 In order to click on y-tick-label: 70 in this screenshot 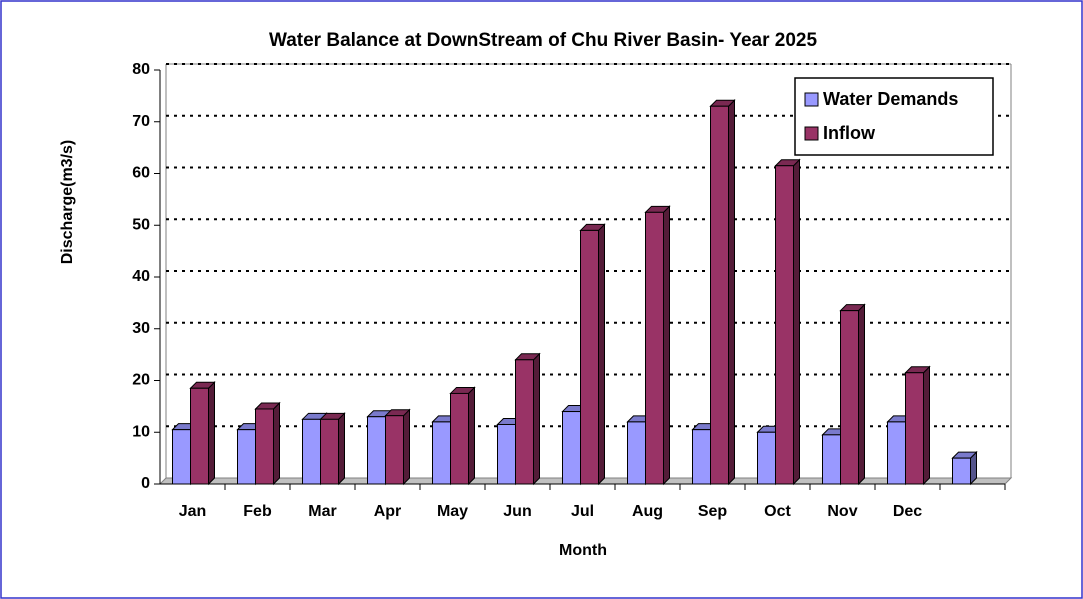, I will do `click(141, 121)`.